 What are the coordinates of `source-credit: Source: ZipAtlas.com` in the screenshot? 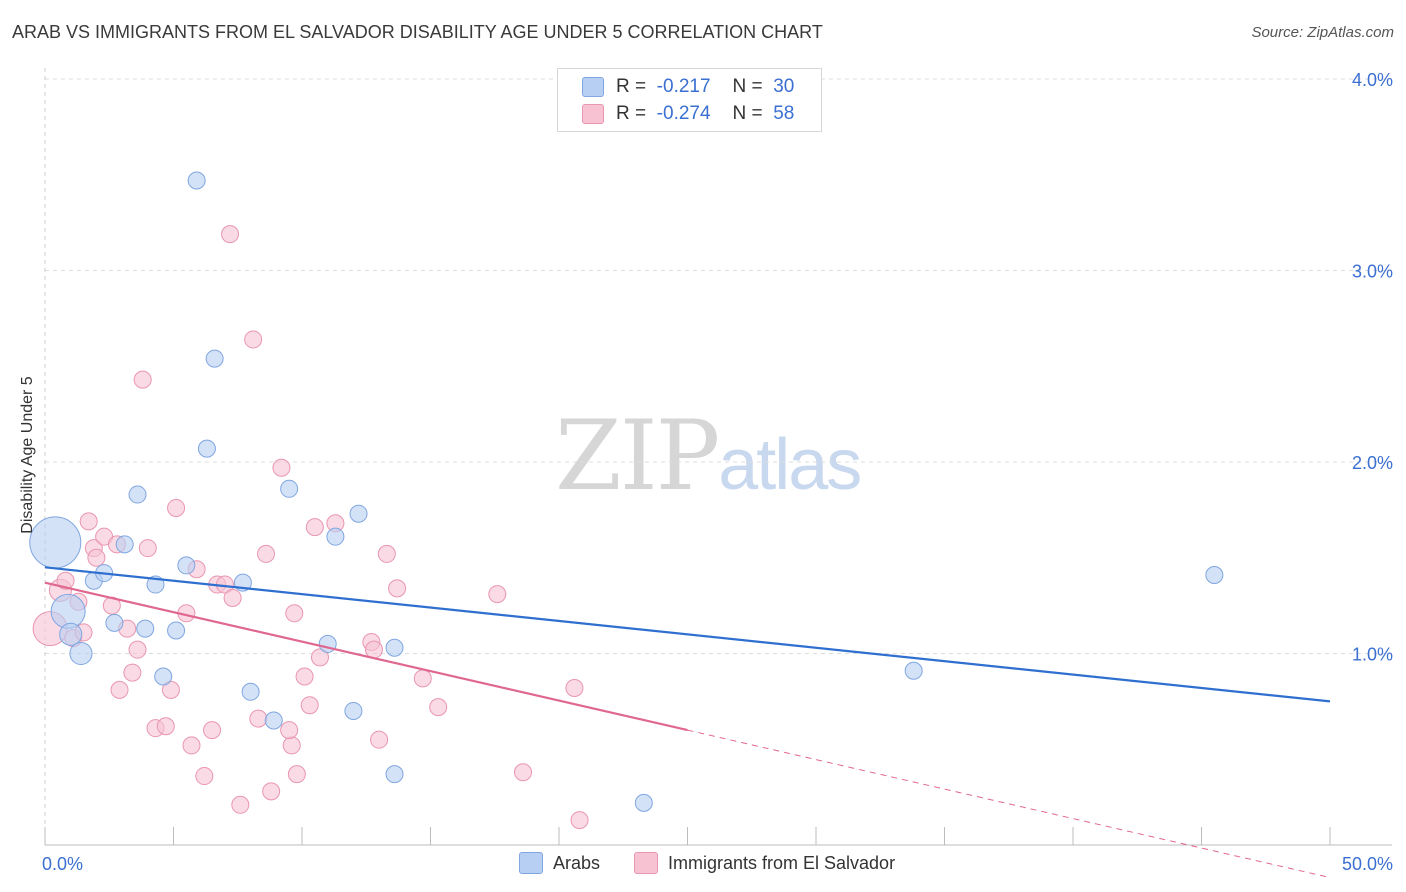 It's located at (1322, 32).